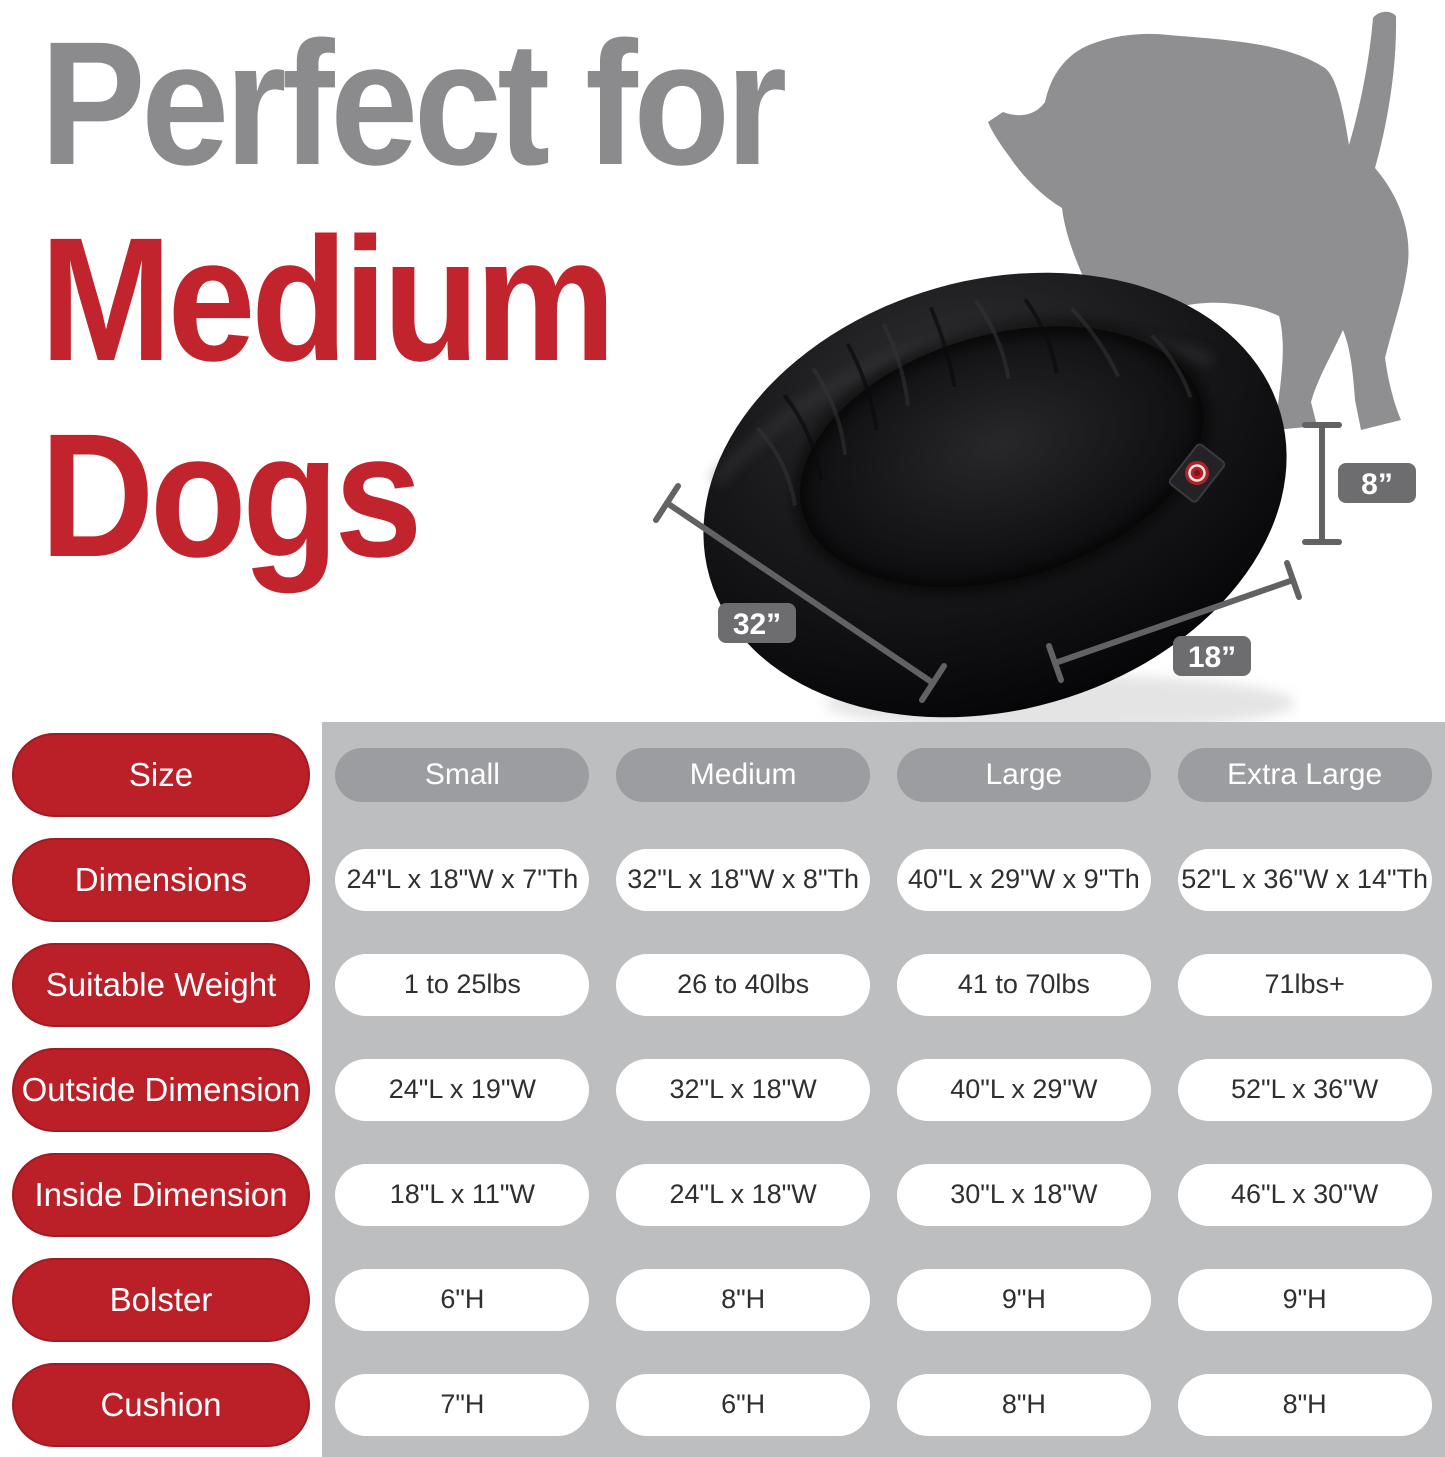 This screenshot has height=1457, width=1445. I want to click on depth-value: 18”, so click(1212, 657).